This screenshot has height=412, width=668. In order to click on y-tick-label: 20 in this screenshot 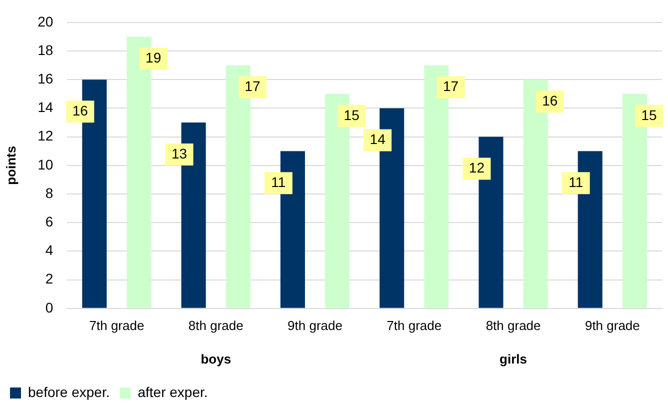, I will do `click(46, 21)`.